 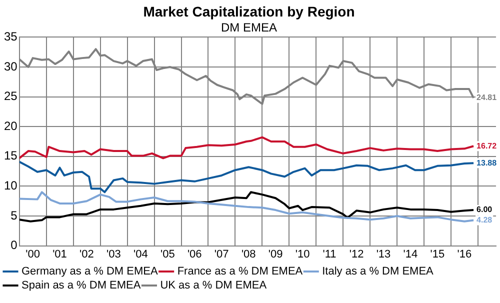 I want to click on y-tick-label: 25, so click(x=11, y=96).